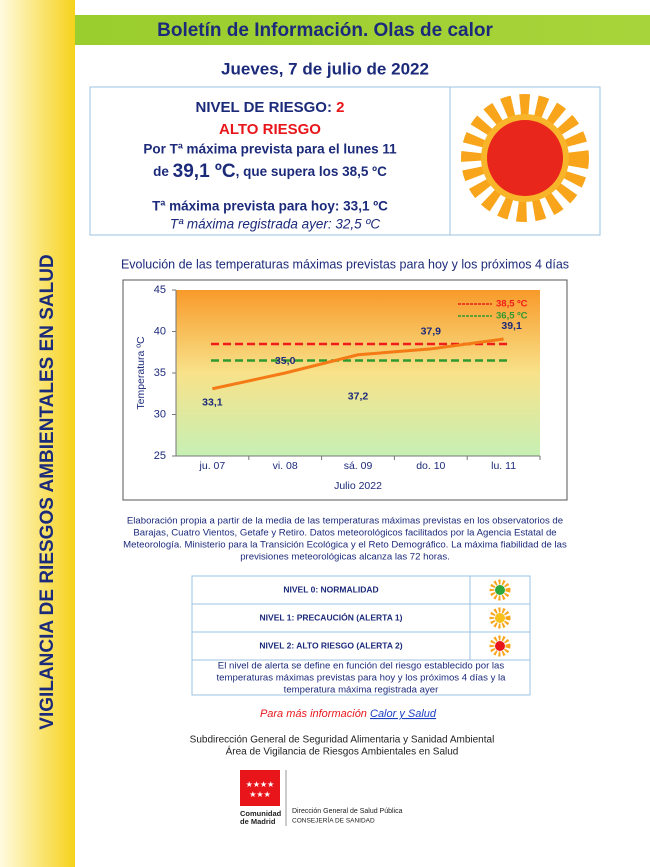 Image resolution: width=650 pixels, height=867 pixels. I want to click on forecast: Por Tª máxima prevista para el lunes 11, so click(270, 149).